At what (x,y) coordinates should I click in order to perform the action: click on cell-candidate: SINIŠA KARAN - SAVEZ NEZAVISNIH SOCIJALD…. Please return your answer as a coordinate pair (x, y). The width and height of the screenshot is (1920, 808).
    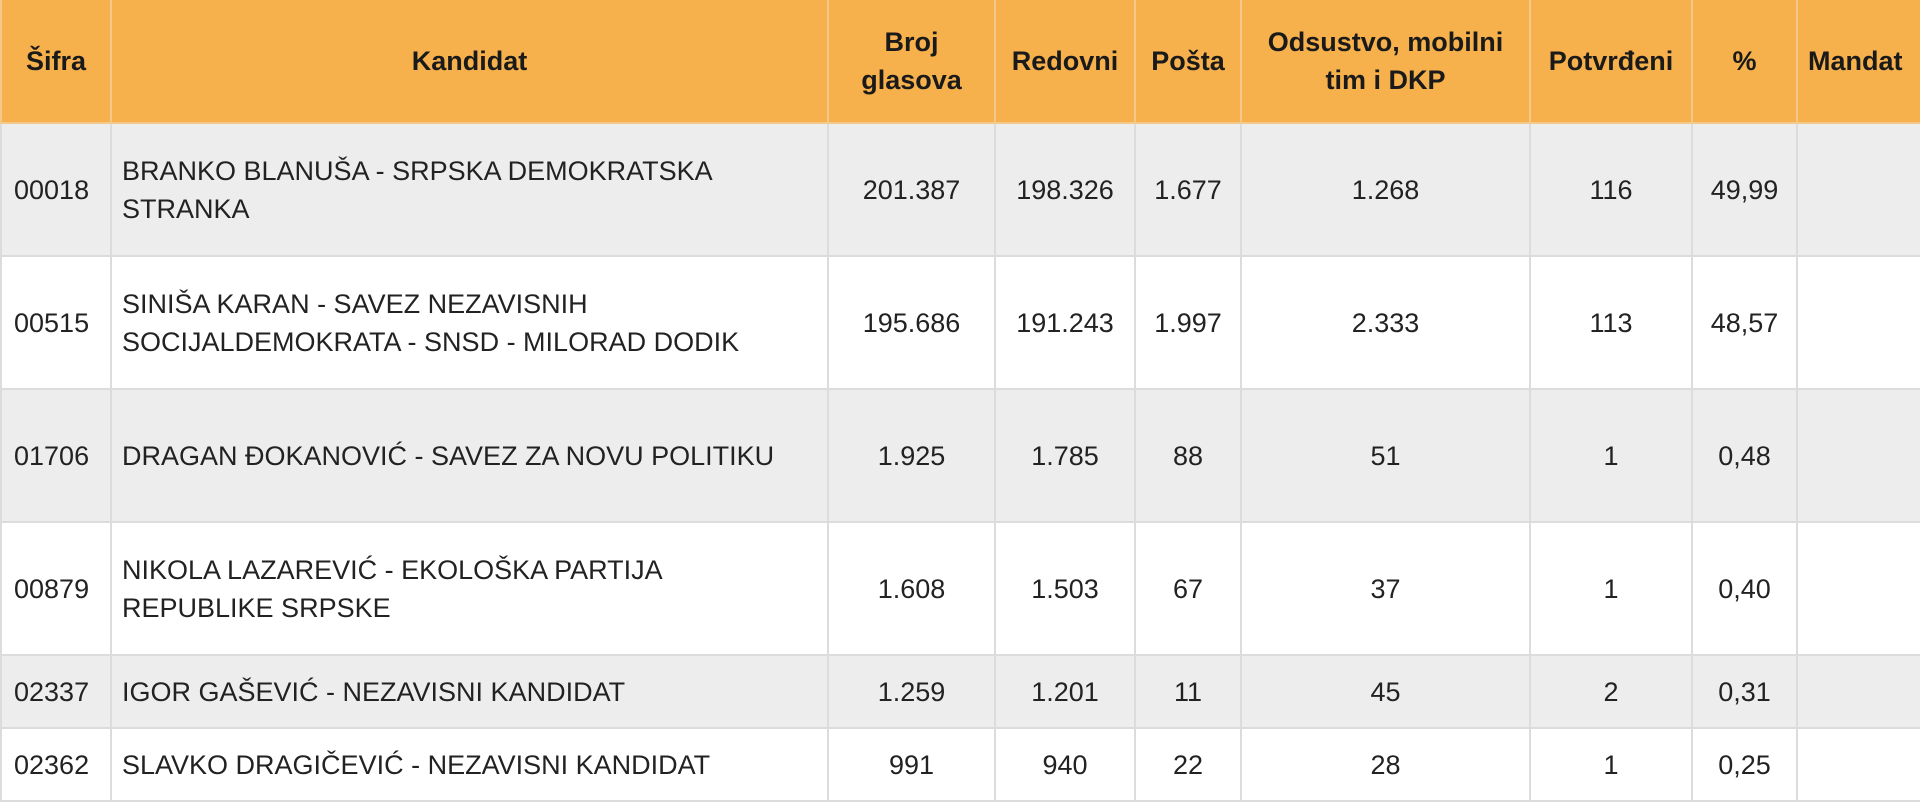
    Looking at the image, I should click on (469, 322).